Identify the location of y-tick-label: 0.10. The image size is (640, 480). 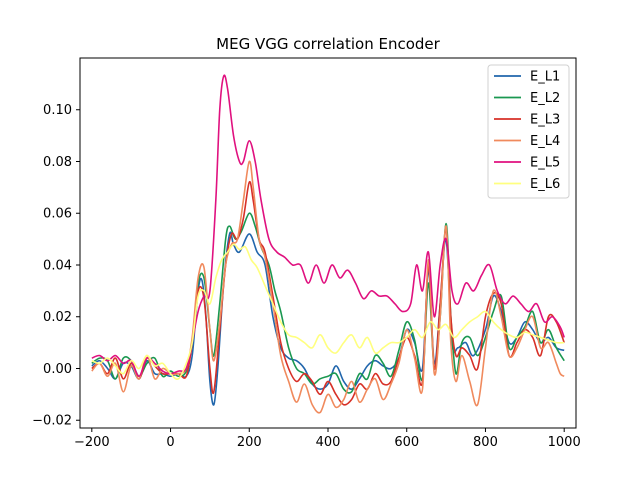
(57, 110).